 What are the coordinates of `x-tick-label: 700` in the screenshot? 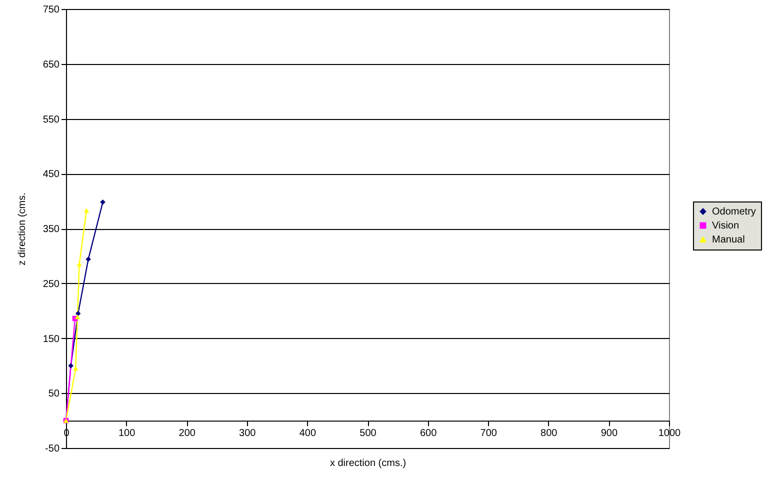 It's located at (489, 434).